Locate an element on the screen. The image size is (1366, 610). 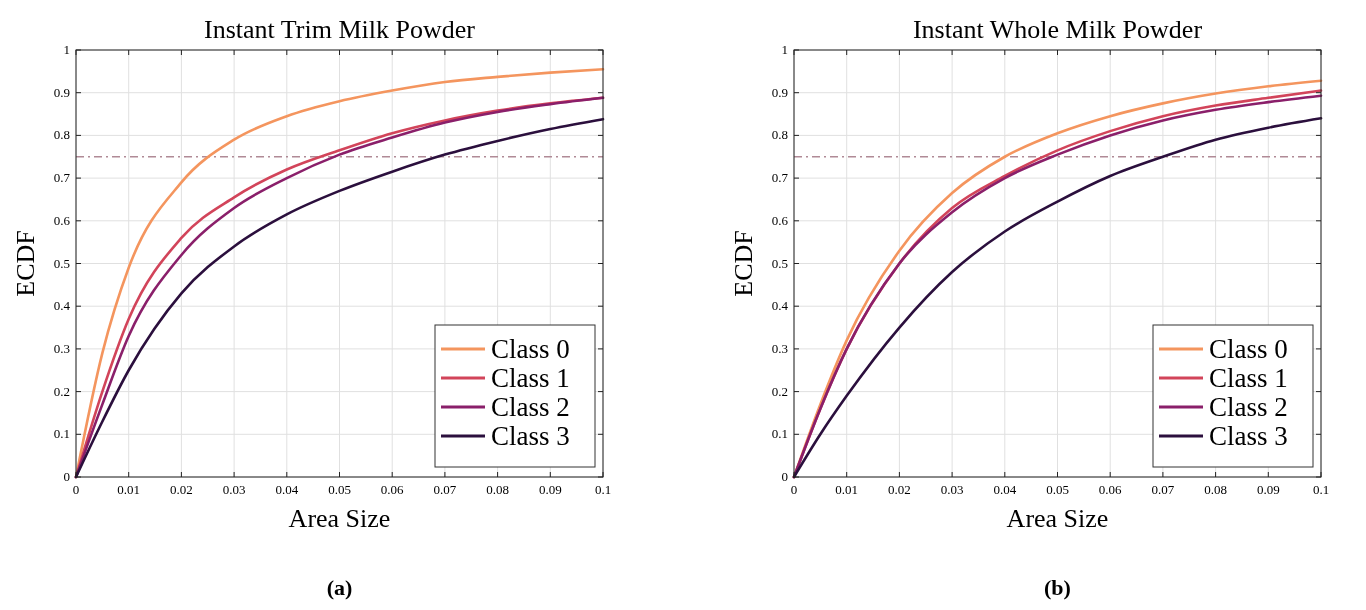
chart-title: Instant Whole Milk Powder is located at coordinates (1057, 29).